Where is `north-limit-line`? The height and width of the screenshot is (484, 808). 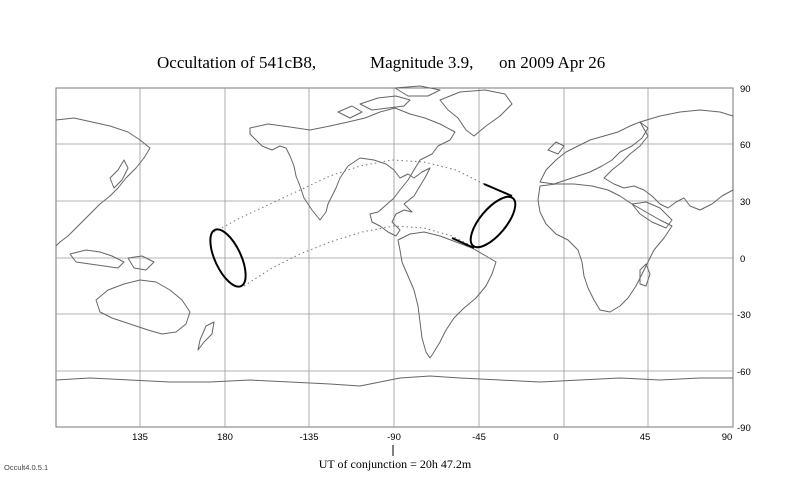
north-limit-line is located at coordinates (362, 196).